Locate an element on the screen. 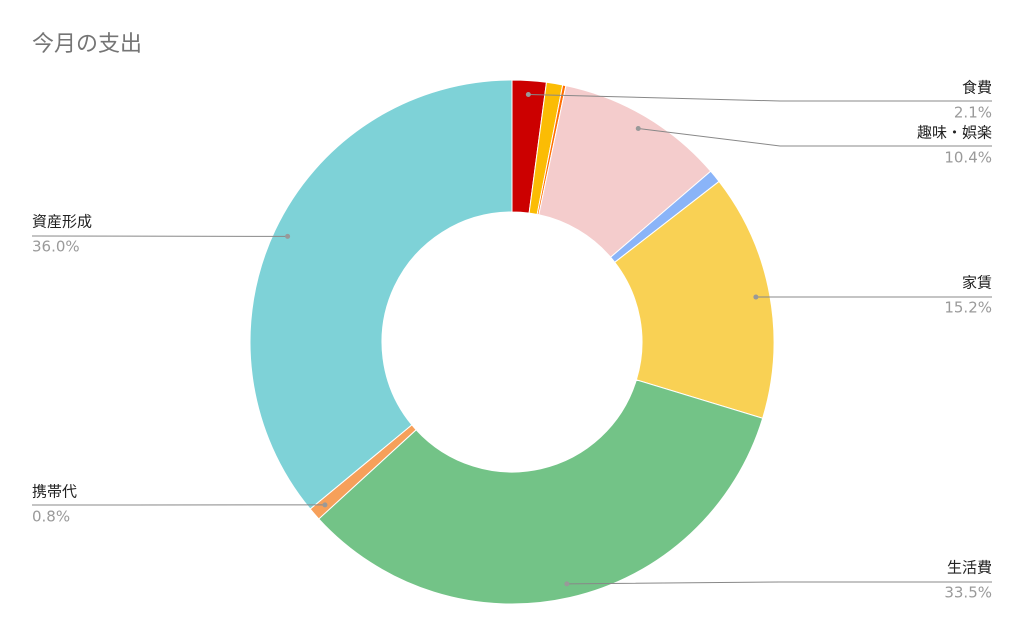 This screenshot has height=635, width=1024. slice-value-label: 33.5% is located at coordinates (968, 593).